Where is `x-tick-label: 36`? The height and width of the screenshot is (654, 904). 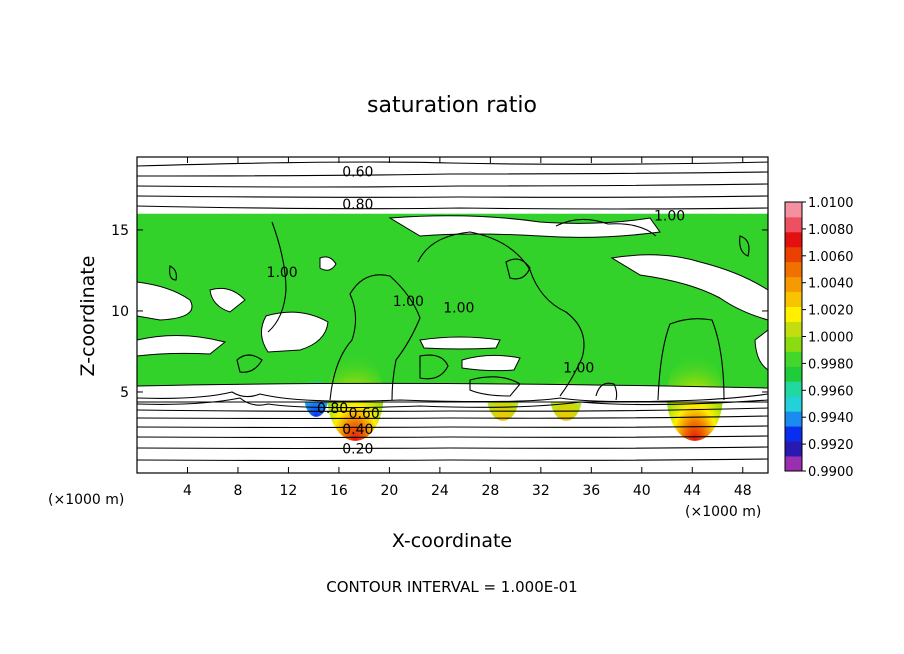 x-tick-label: 36 is located at coordinates (591, 491).